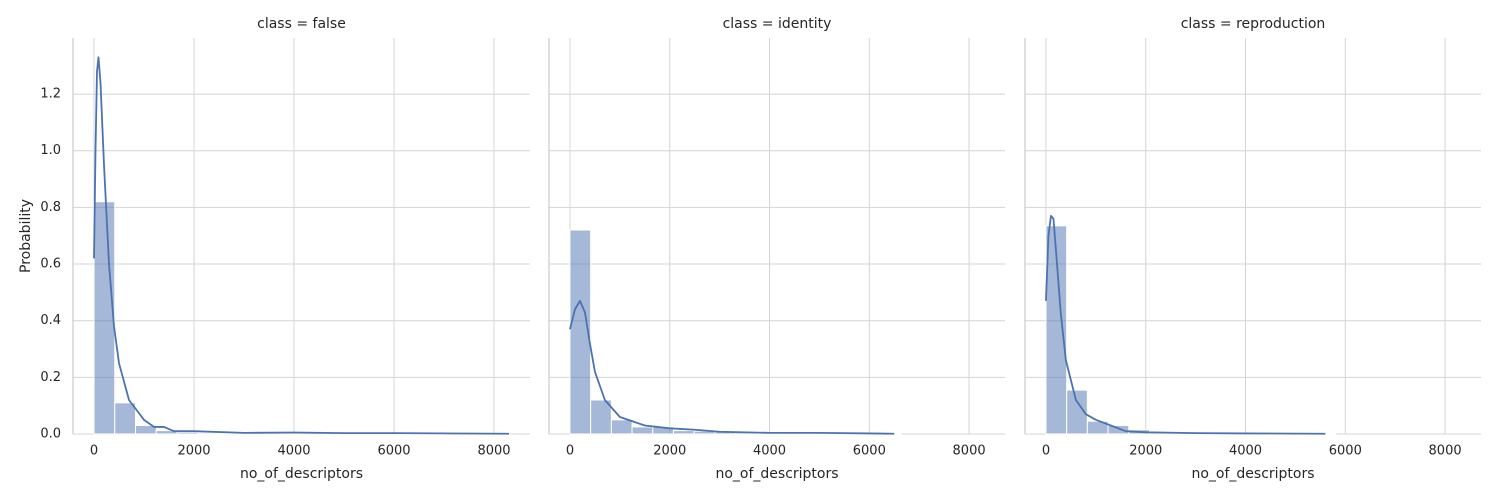 The width and height of the screenshot is (1500, 500). I want to click on y-tick-label: 0.8, so click(50, 207).